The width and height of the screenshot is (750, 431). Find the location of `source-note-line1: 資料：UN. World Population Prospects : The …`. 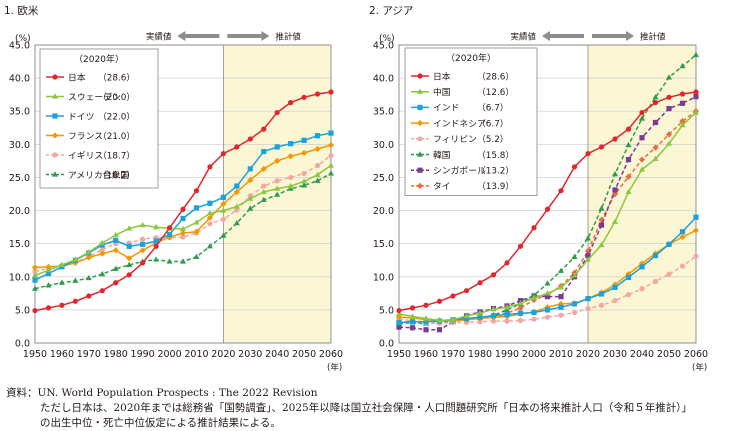

source-note-line1: 資料：UN. World Population Prospects : The … is located at coordinates (162, 393).